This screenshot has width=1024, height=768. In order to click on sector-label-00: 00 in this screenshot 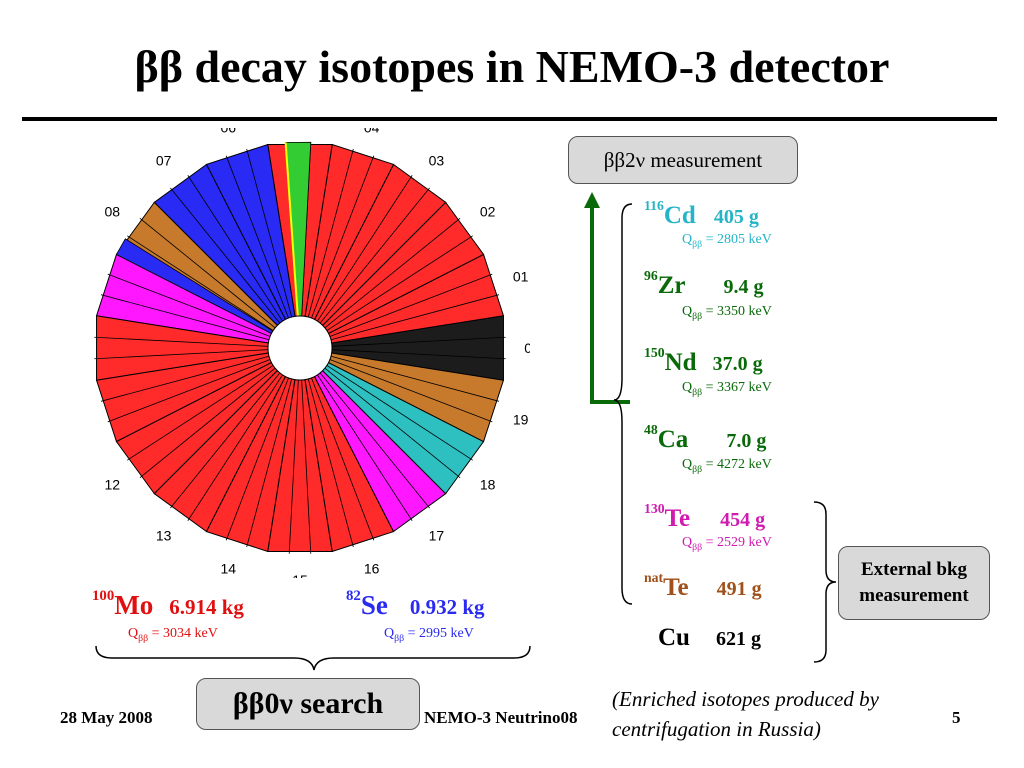, I will do `click(527, 348)`.